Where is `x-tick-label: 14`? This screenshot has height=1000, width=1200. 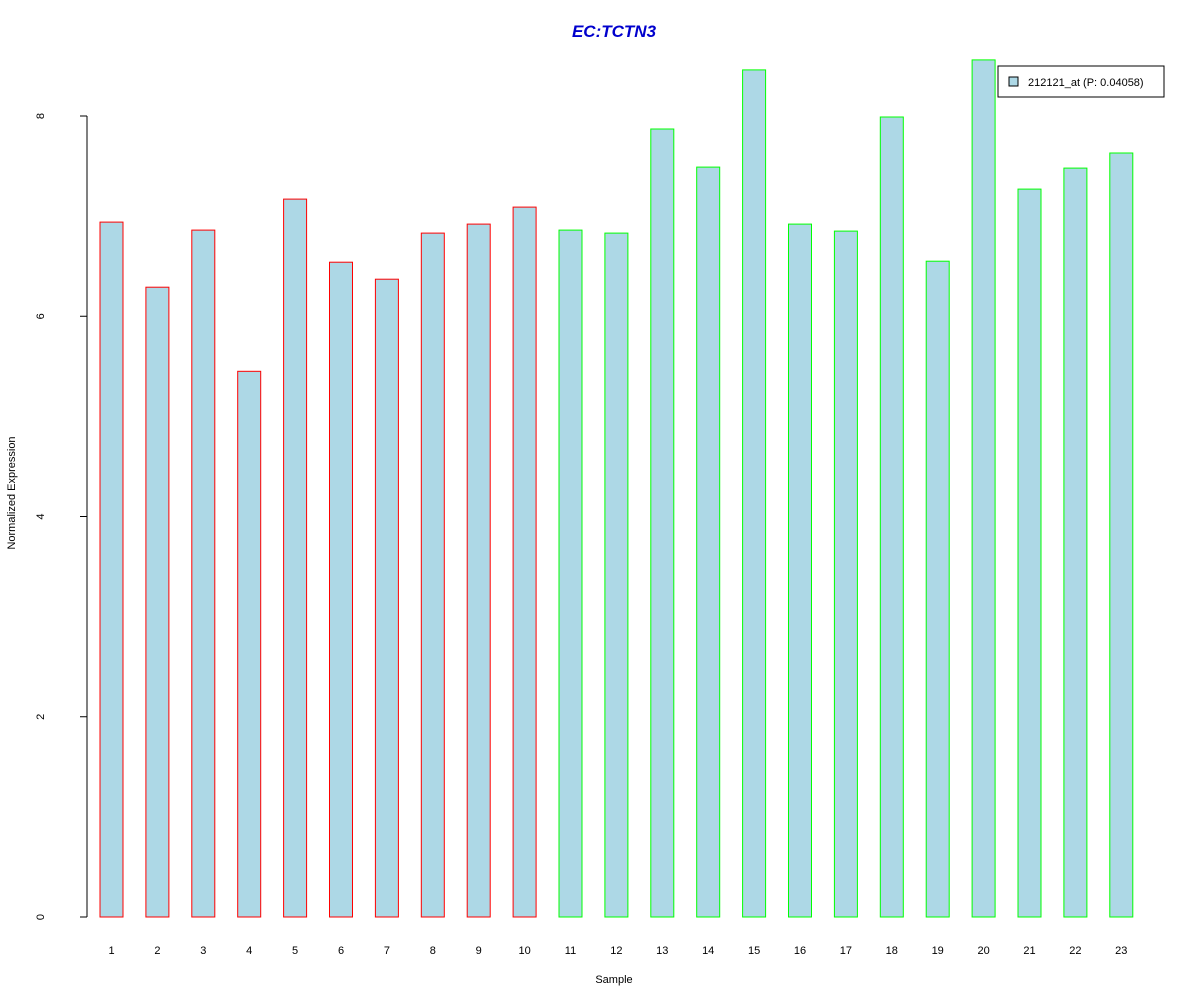 x-tick-label: 14 is located at coordinates (708, 951).